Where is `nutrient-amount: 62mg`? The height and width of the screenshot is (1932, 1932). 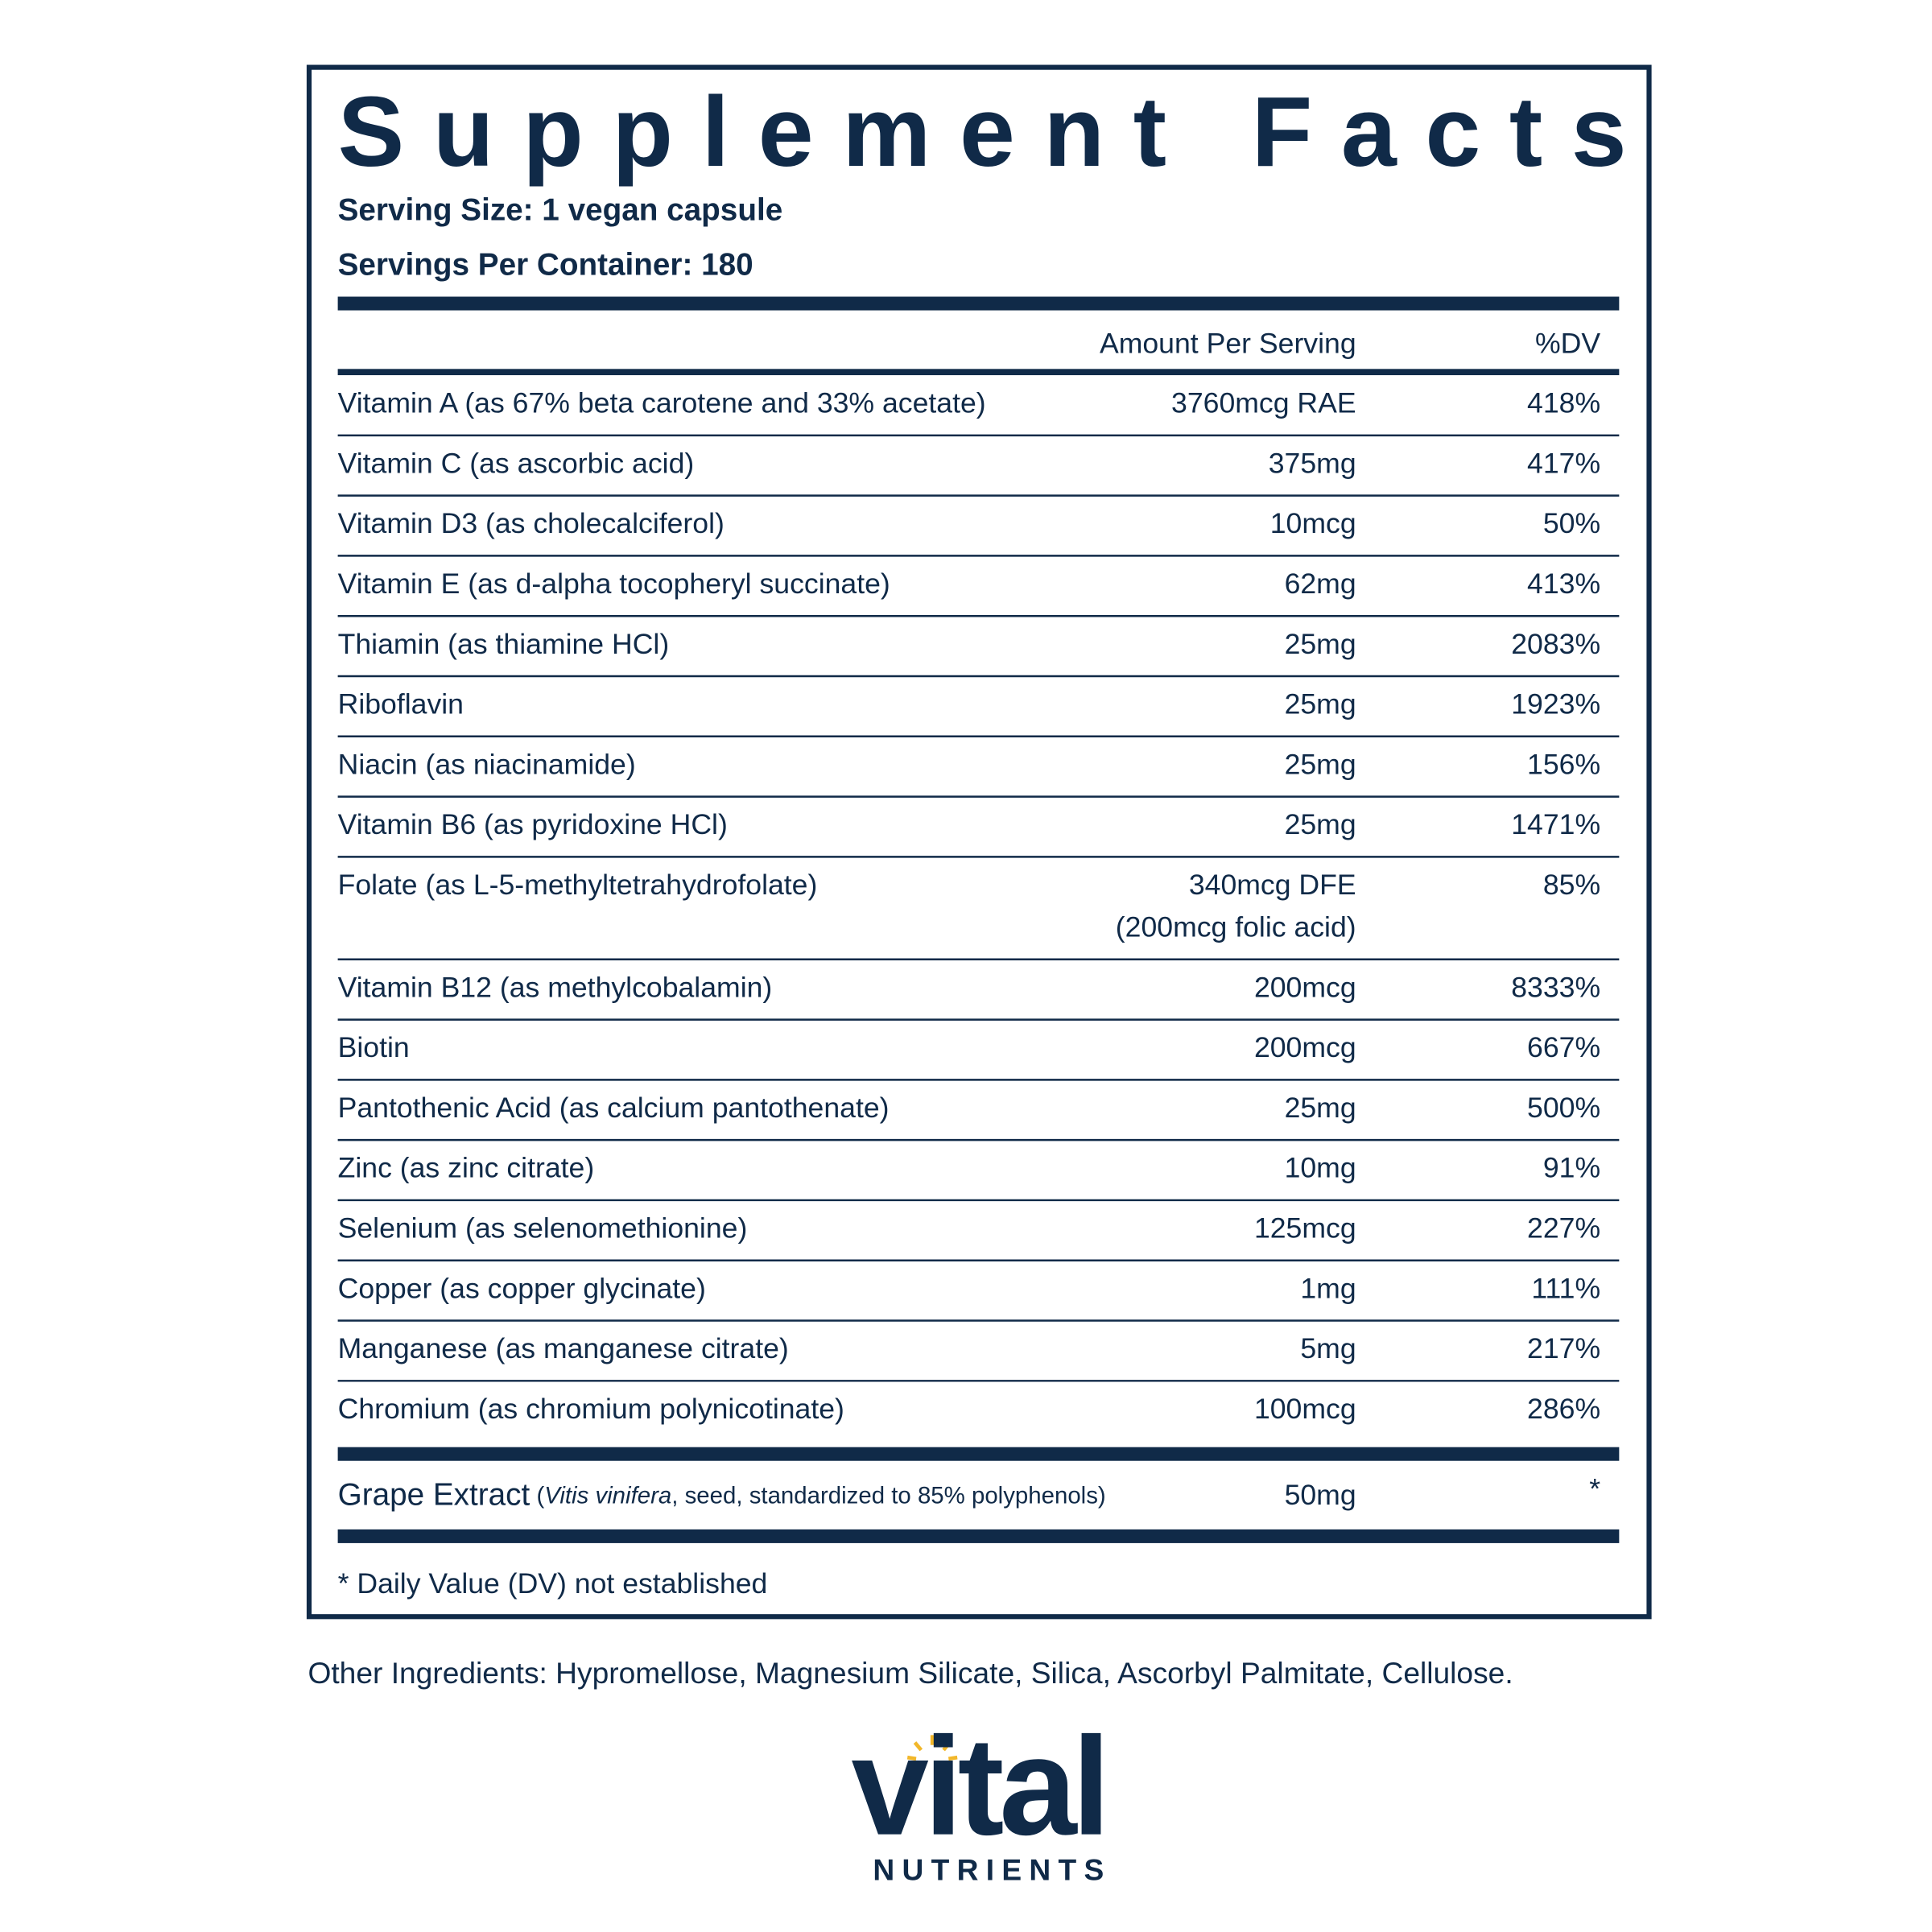
nutrient-amount: 62mg is located at coordinates (1320, 584).